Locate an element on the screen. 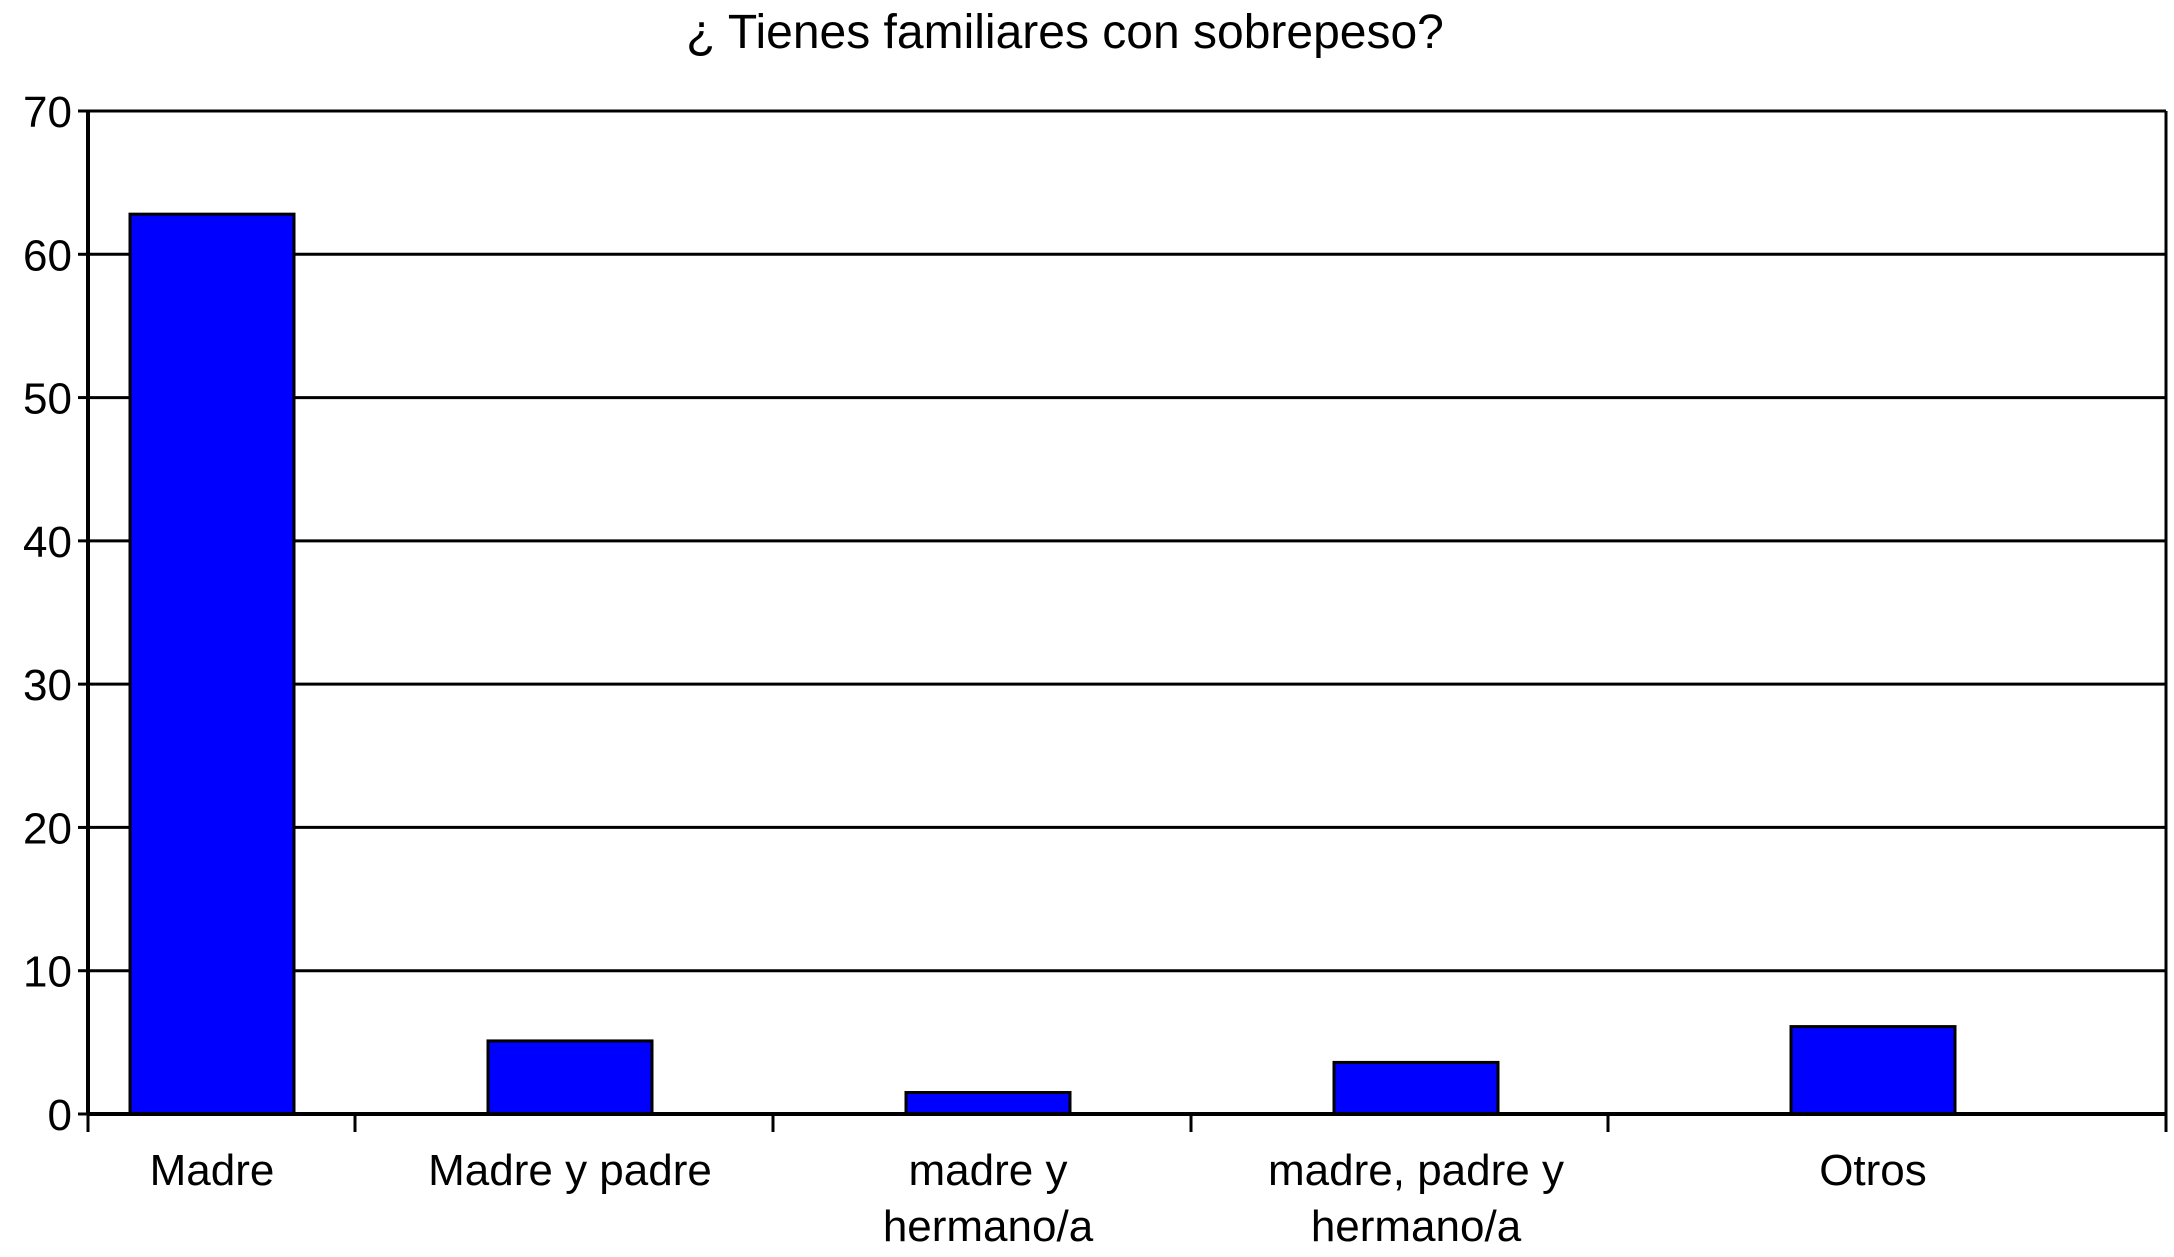 The image size is (2174, 1257). x-tick-label: Madre y padre is located at coordinates (570, 1170).